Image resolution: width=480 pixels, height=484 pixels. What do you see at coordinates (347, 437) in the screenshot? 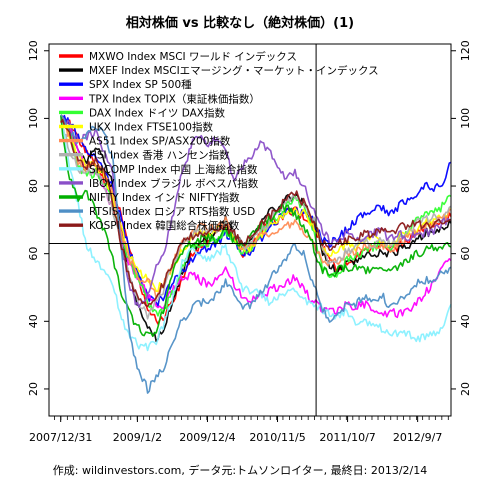
I see `x-tick-label: 2011/10/7` at bounding box center [347, 437].